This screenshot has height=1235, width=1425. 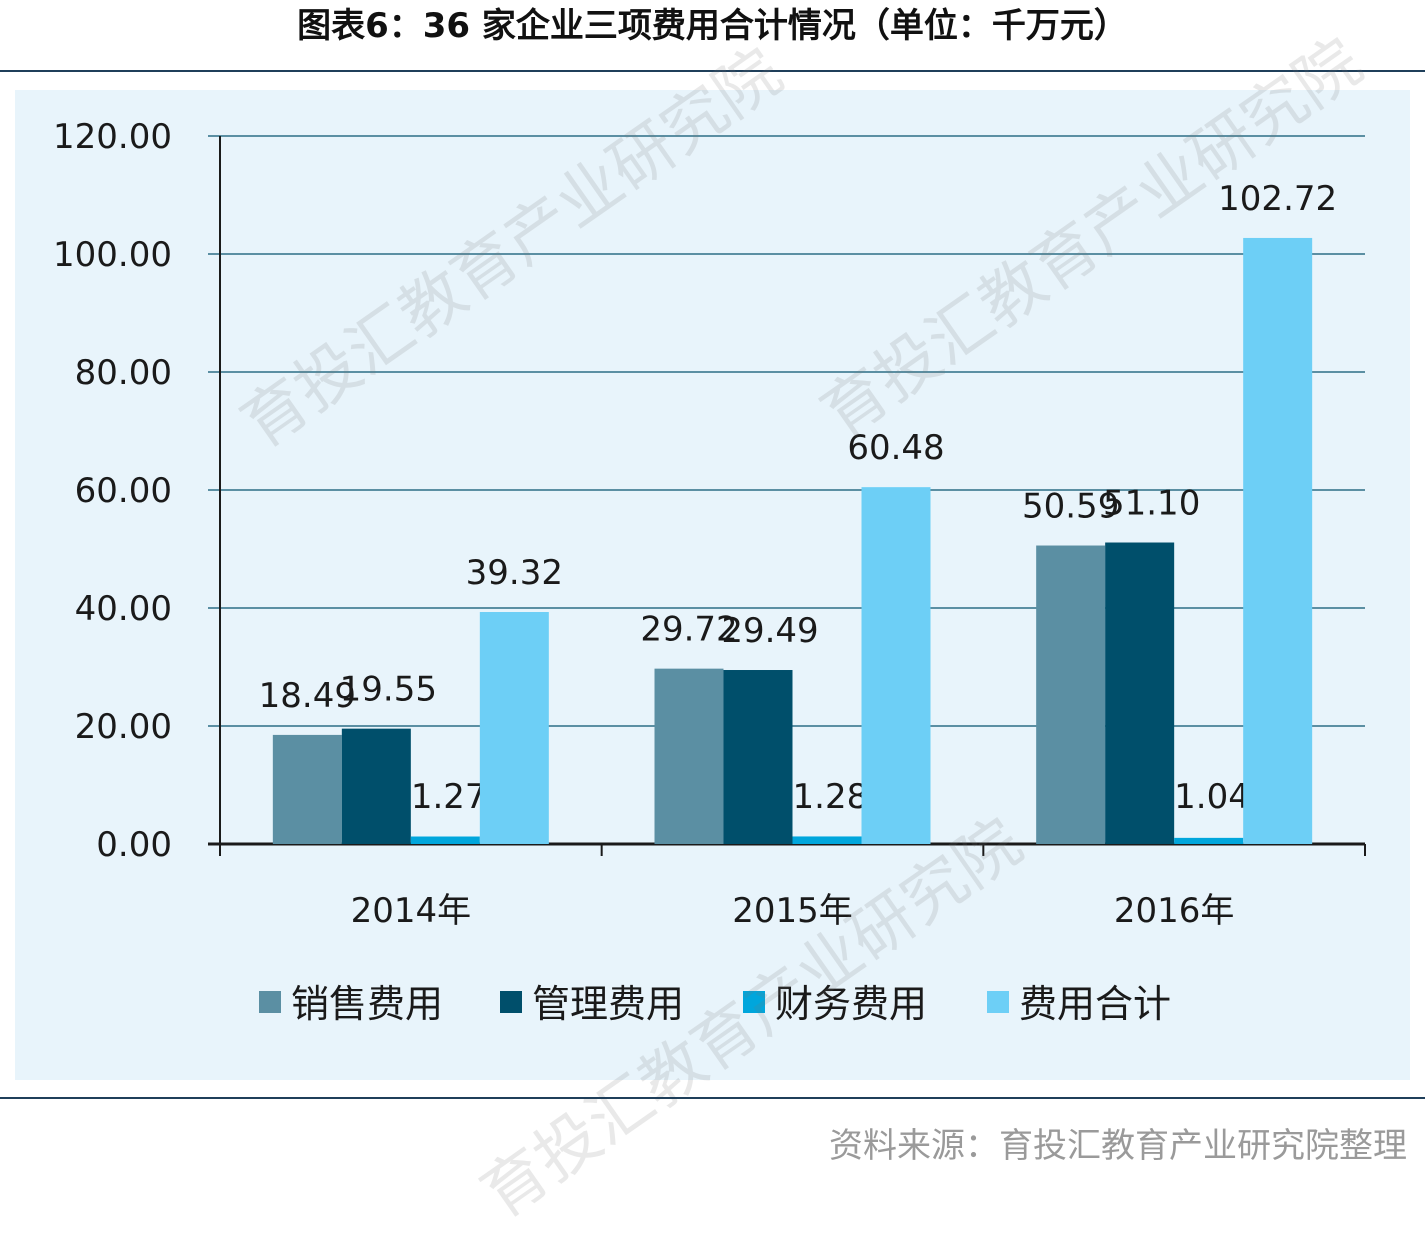 What do you see at coordinates (851, 1004) in the screenshot?
I see `legend-label: 财务费用` at bounding box center [851, 1004].